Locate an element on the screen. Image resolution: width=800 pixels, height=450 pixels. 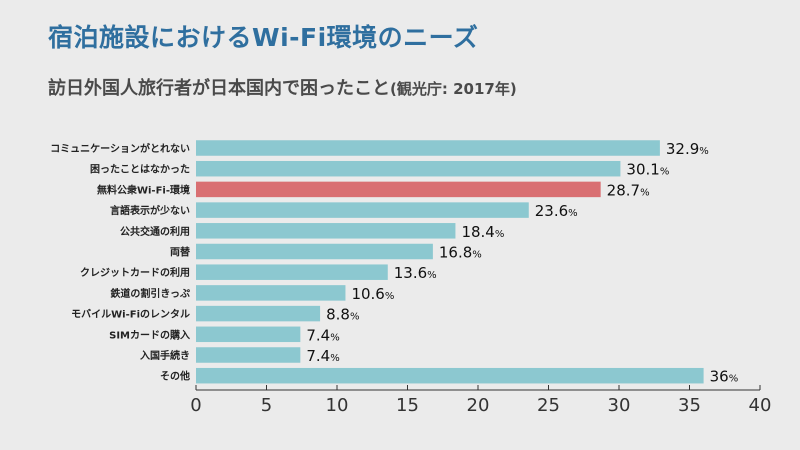
x-axis: 0 5 10 15 20 25 30 35 40 is located at coordinates (480, 400).